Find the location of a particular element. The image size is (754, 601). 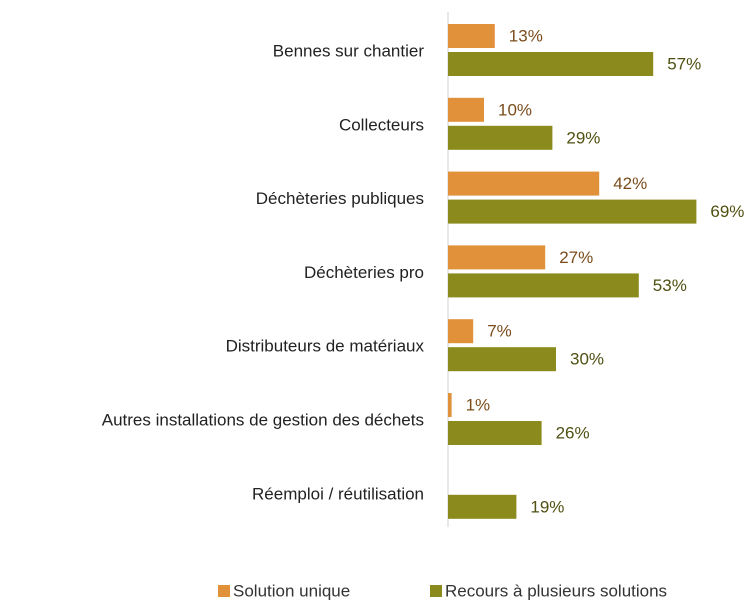

value-label: 19% is located at coordinates (547, 506).